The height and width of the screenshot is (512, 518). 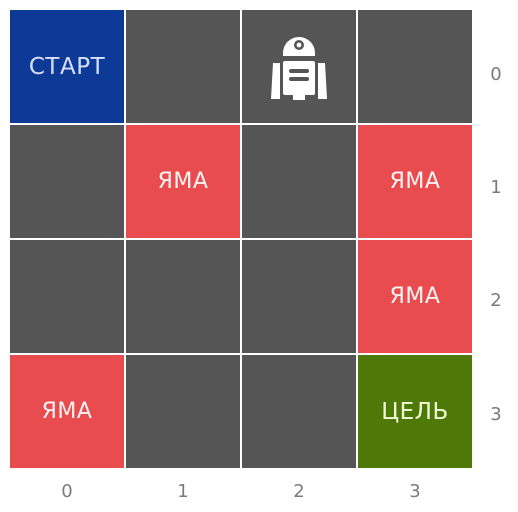 What do you see at coordinates (496, 74) in the screenshot?
I see `row-label-0: 0` at bounding box center [496, 74].